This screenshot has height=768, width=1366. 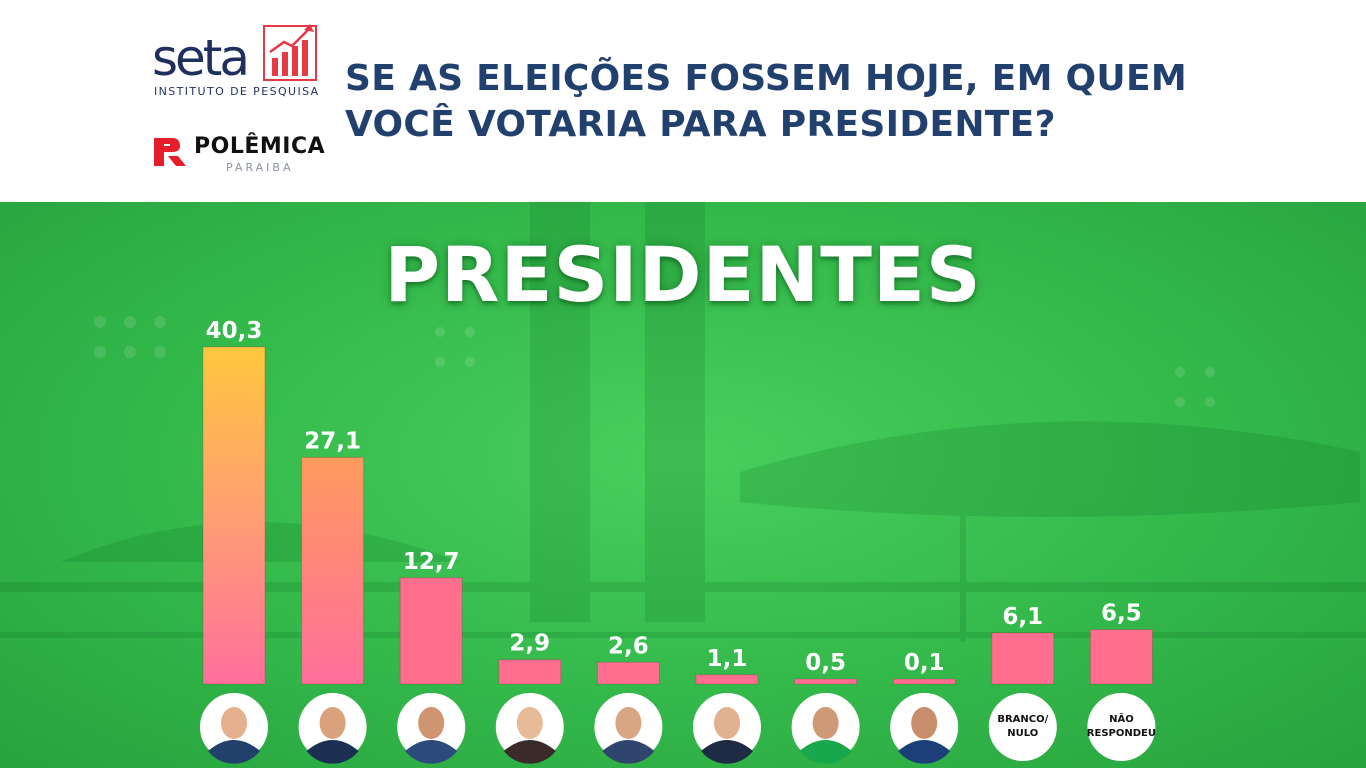 I want to click on polemica-mark-icon, so click(x=170, y=152).